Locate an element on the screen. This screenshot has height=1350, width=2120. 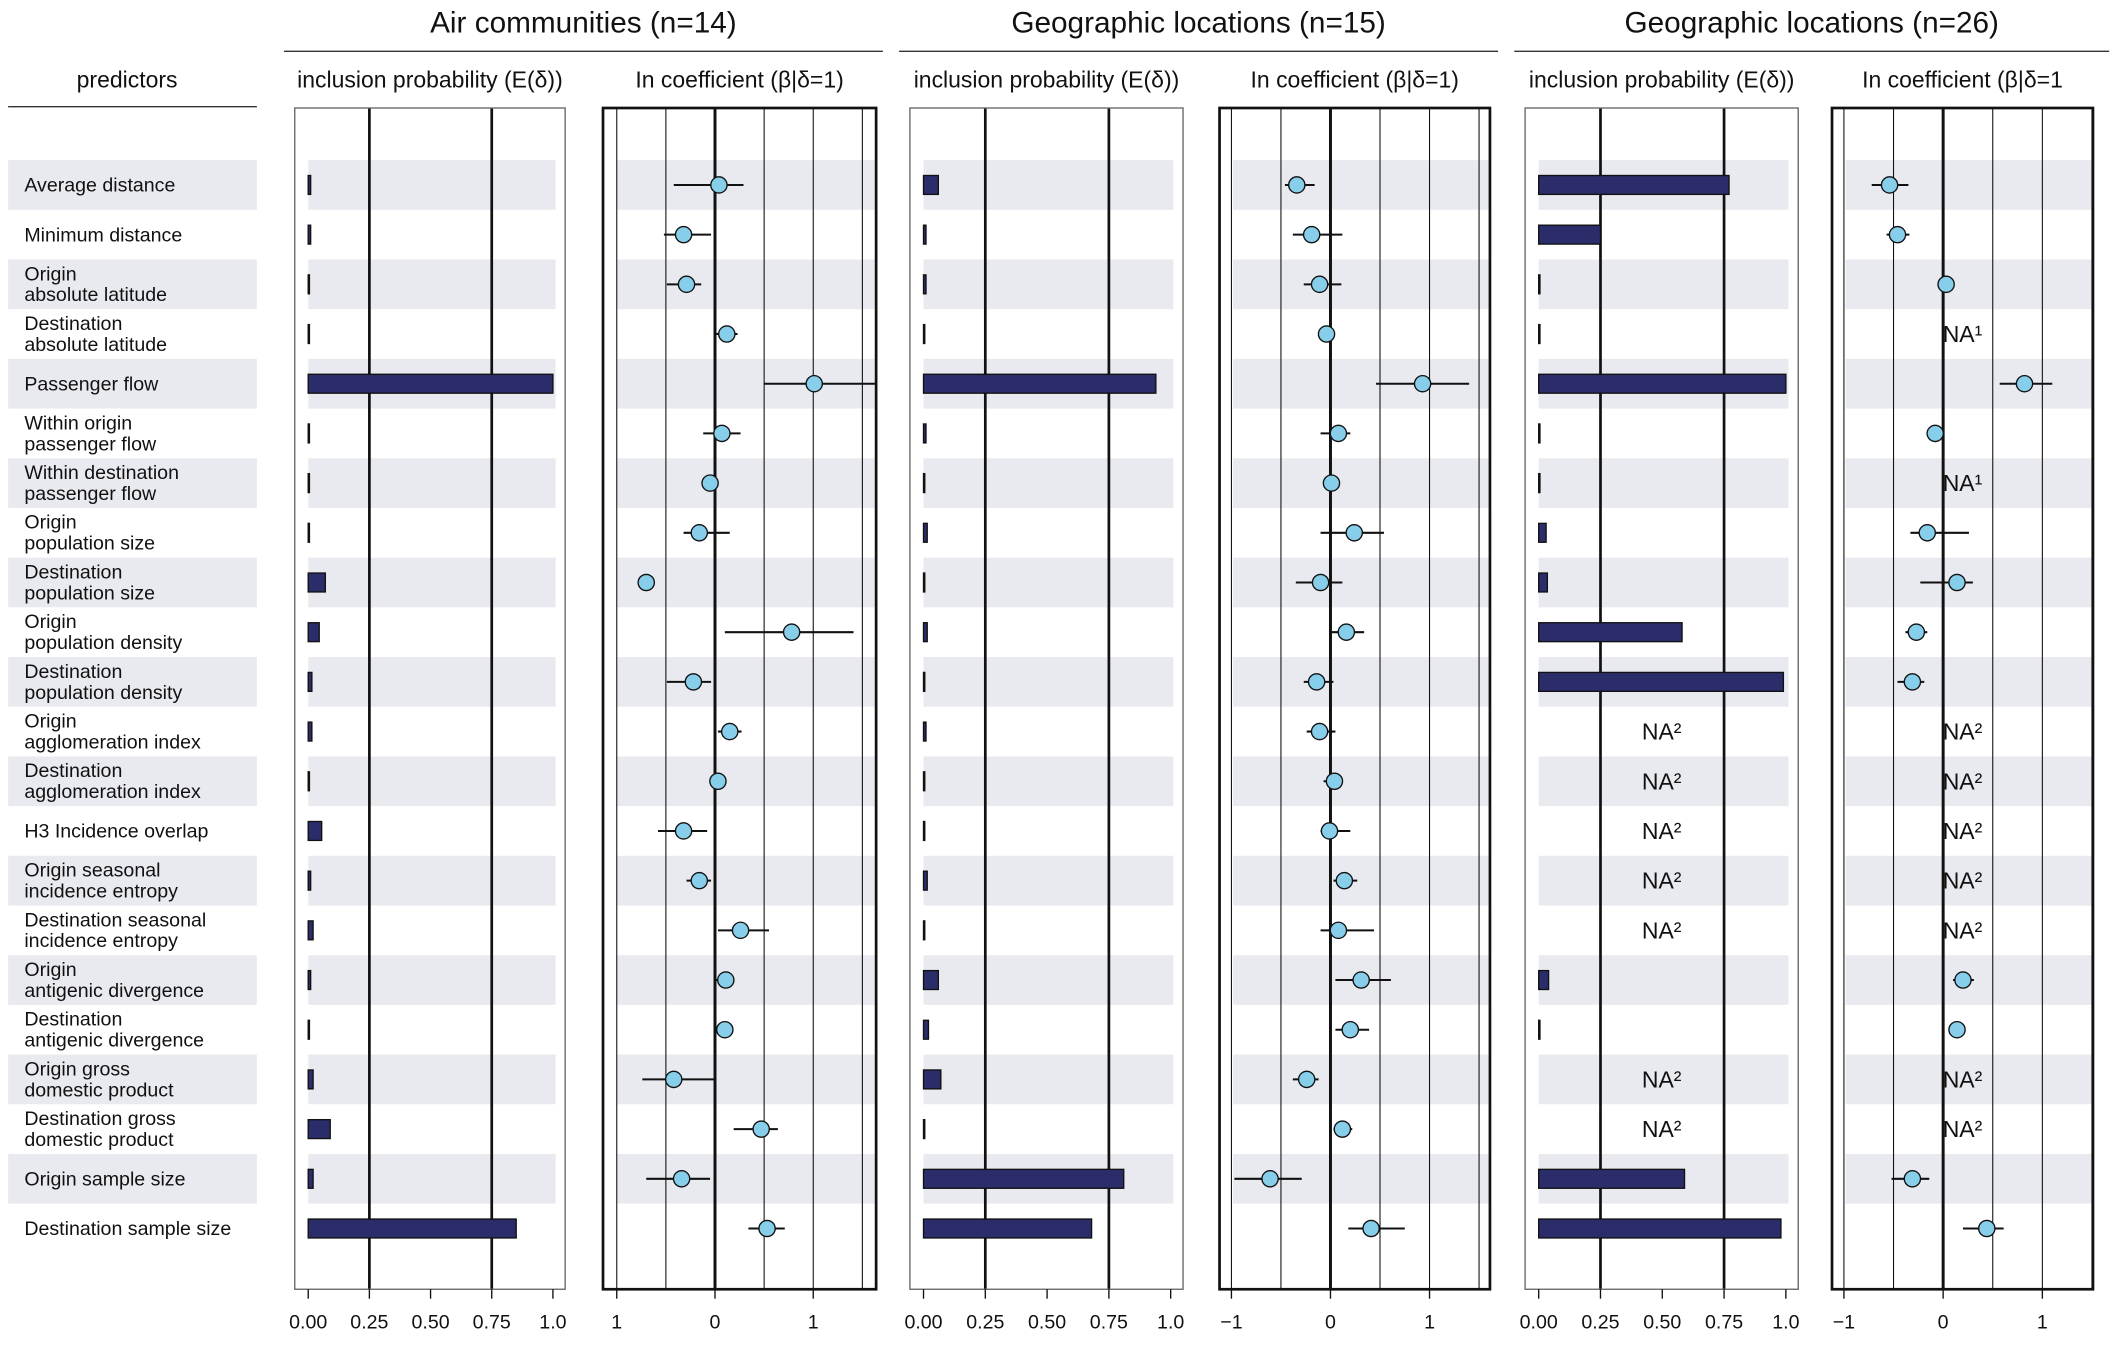
group-title: Geographic locations (n=15) is located at coordinates (1198, 22).